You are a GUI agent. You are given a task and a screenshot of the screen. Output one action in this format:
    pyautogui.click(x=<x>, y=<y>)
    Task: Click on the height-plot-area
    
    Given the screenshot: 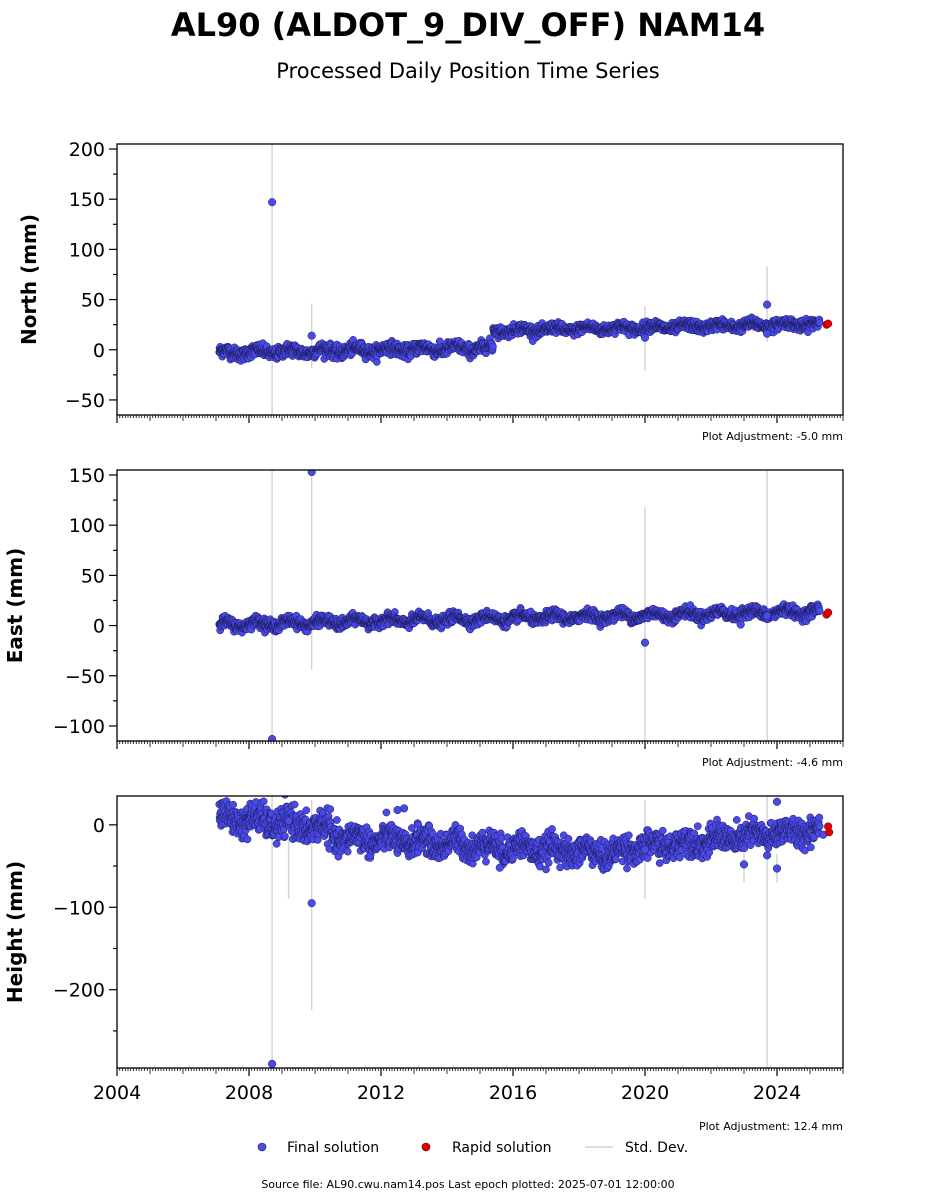 What is the action you would take?
    pyautogui.click(x=524, y=932)
    